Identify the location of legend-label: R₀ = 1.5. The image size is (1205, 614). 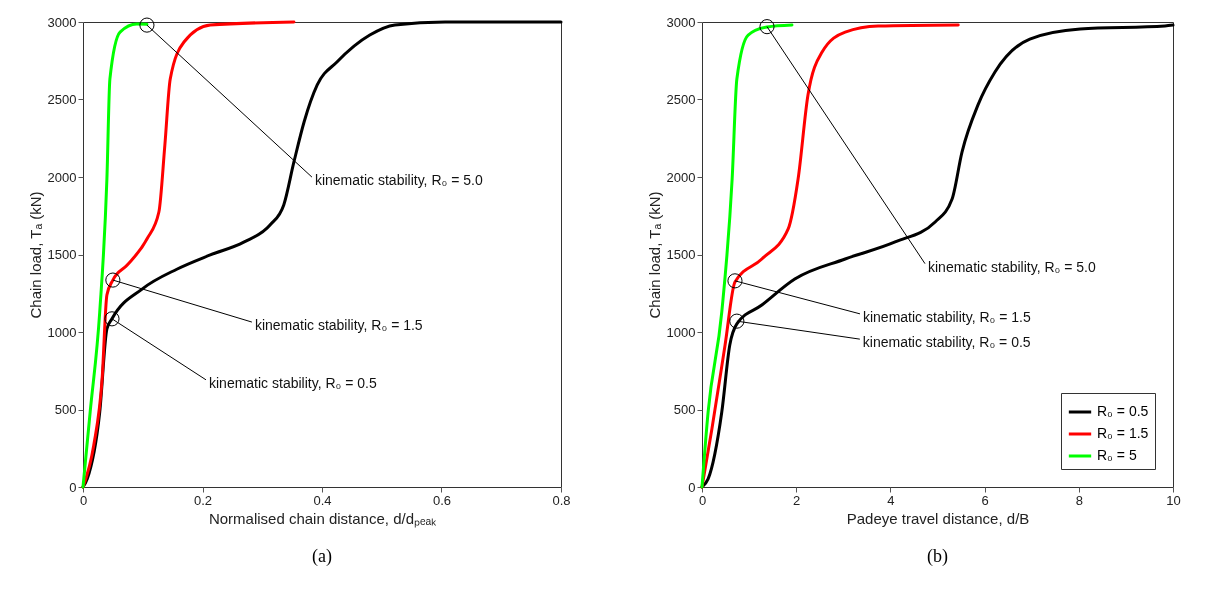
(1123, 433).